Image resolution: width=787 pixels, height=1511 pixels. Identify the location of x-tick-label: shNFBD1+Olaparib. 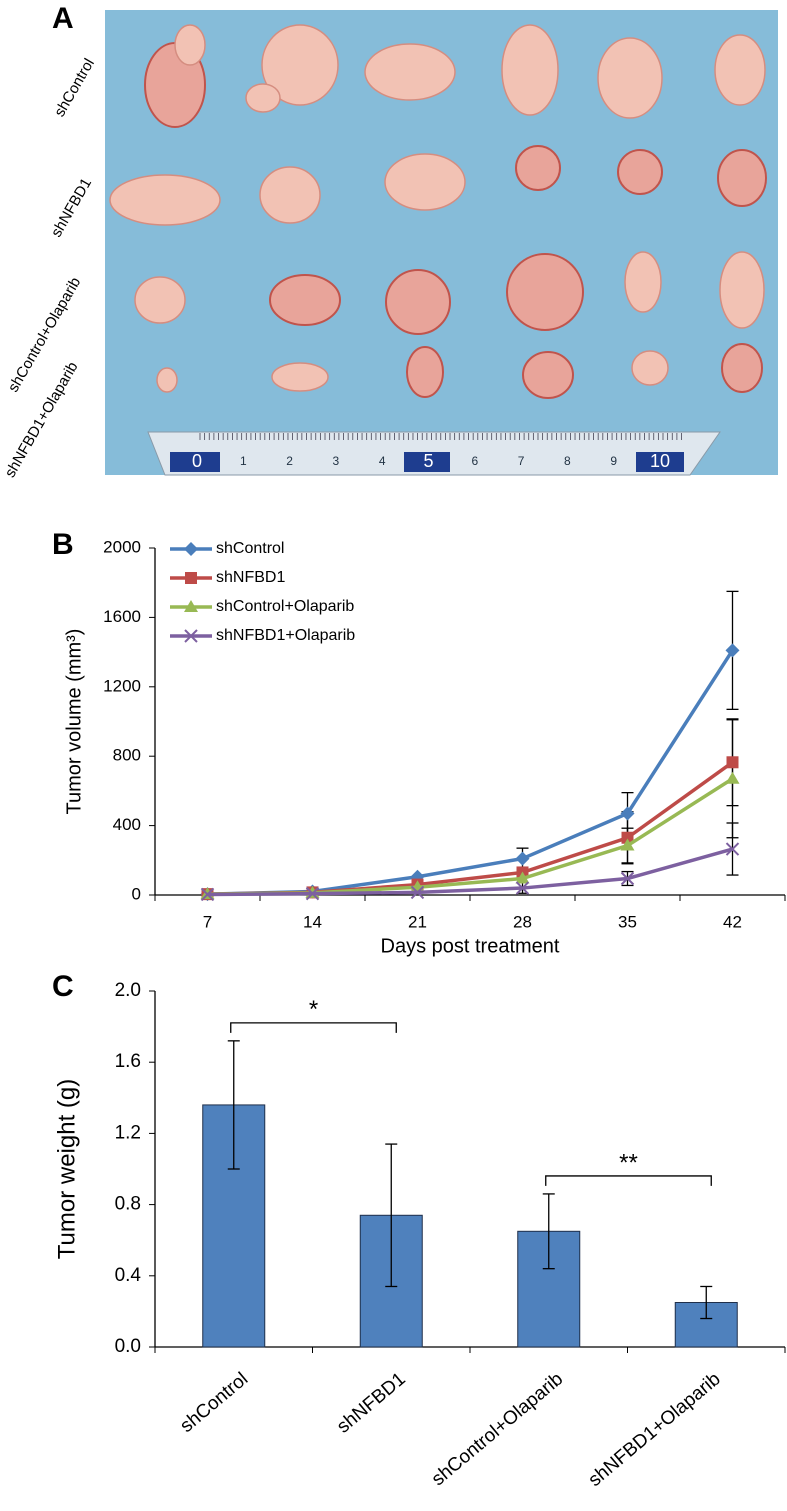
(655, 1430).